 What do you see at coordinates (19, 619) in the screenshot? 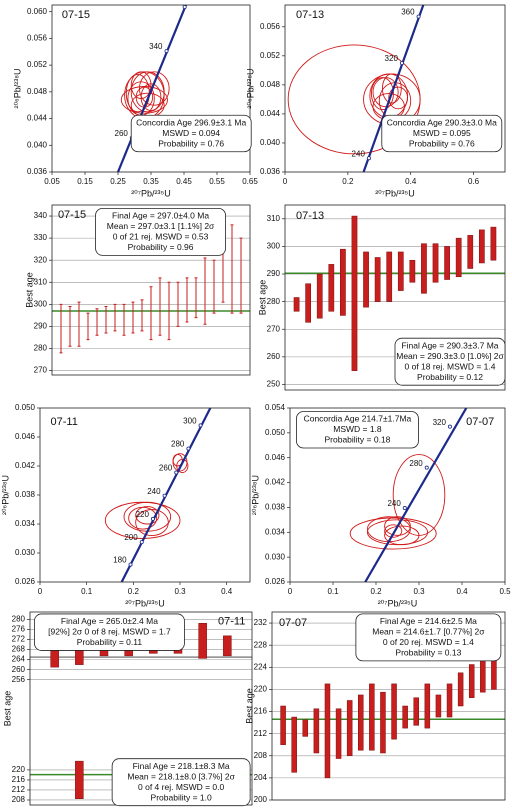
I see `y-tick-label: 280` at bounding box center [19, 619].